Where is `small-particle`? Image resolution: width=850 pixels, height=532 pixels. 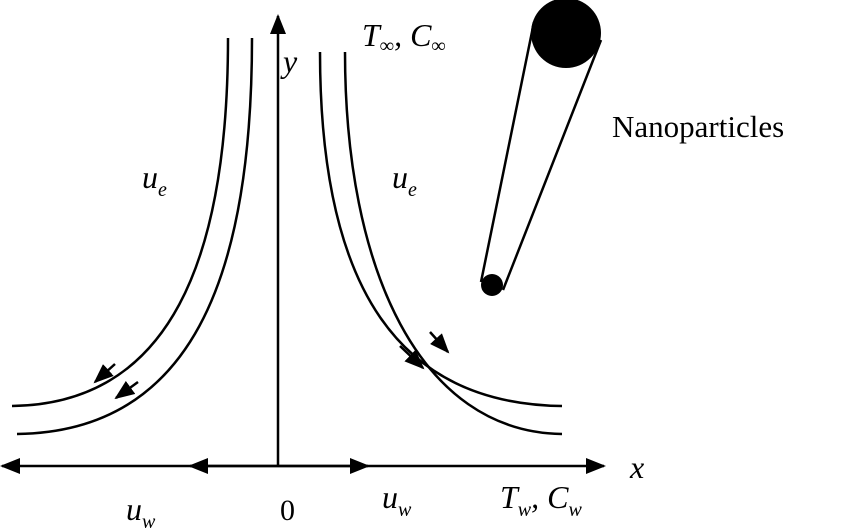 small-particle is located at coordinates (492, 285).